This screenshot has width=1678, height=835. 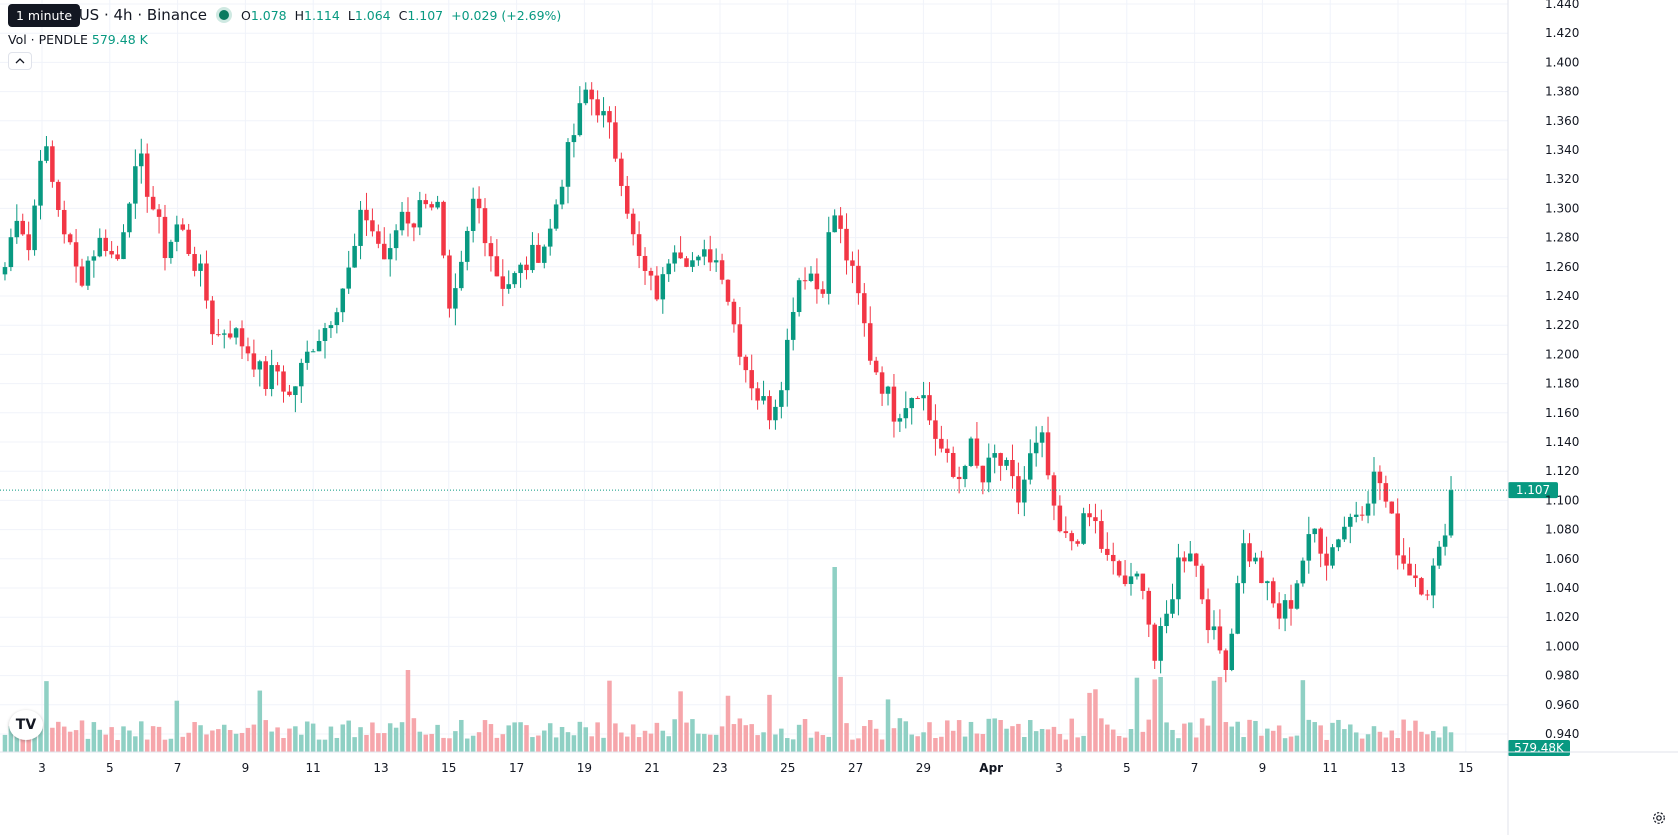 I want to click on price-tick-label: 1.000, so click(x=1562, y=646).